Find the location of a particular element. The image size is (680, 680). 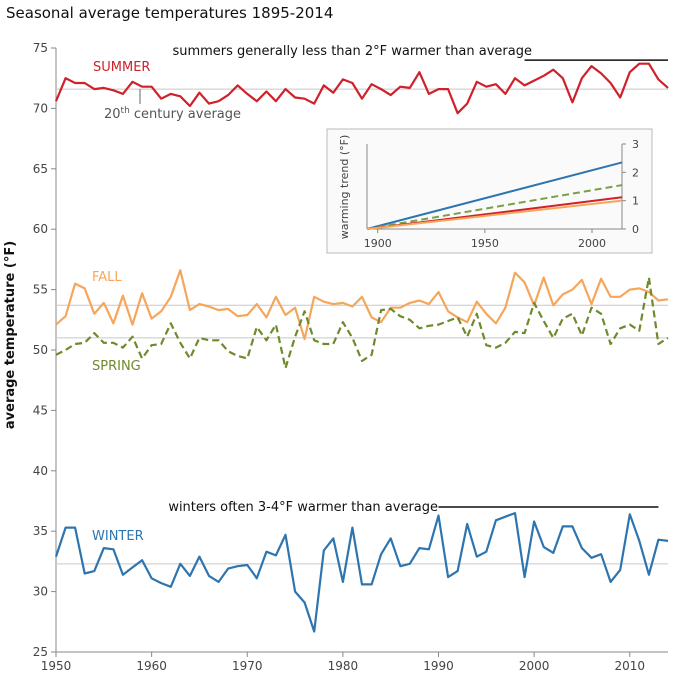

inset-x-tick-label: 2000 is located at coordinates (592, 243).